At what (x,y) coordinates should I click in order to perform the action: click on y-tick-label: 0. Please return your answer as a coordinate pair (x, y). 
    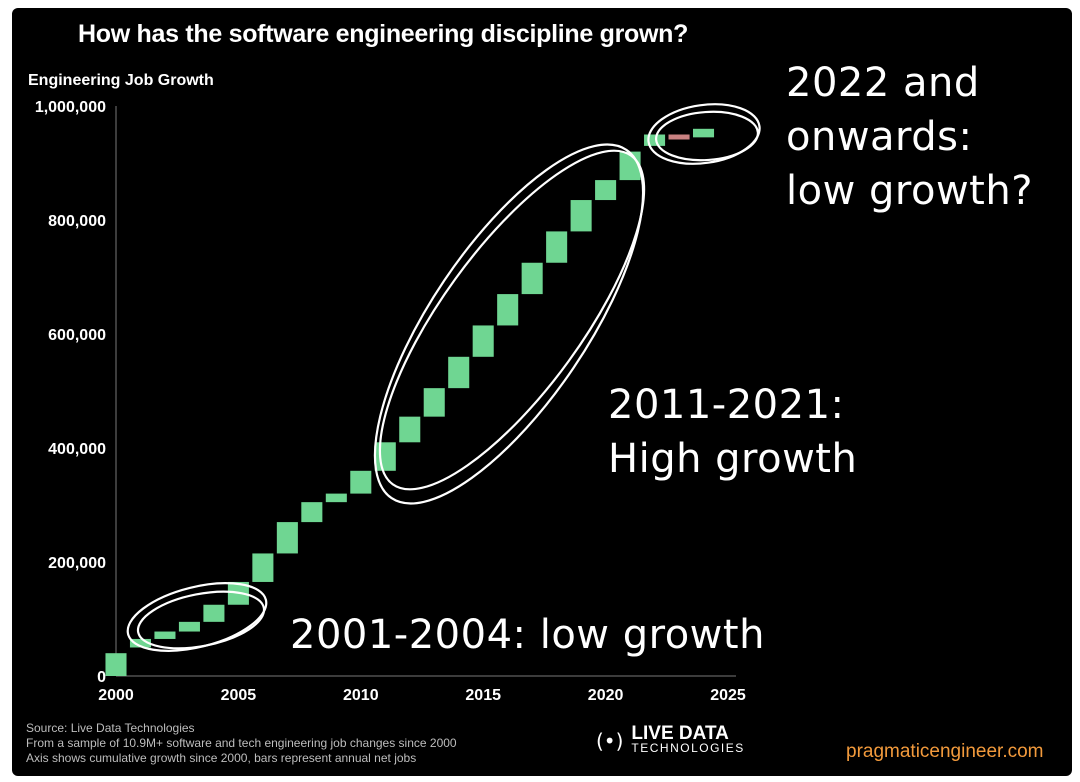
    Looking at the image, I should click on (101, 677).